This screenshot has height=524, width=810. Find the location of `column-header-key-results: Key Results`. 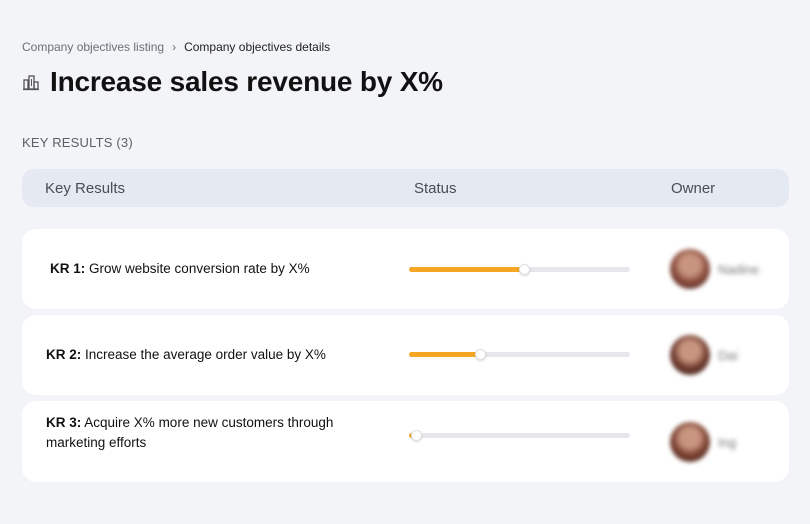

column-header-key-results: Key Results is located at coordinates (85, 188).